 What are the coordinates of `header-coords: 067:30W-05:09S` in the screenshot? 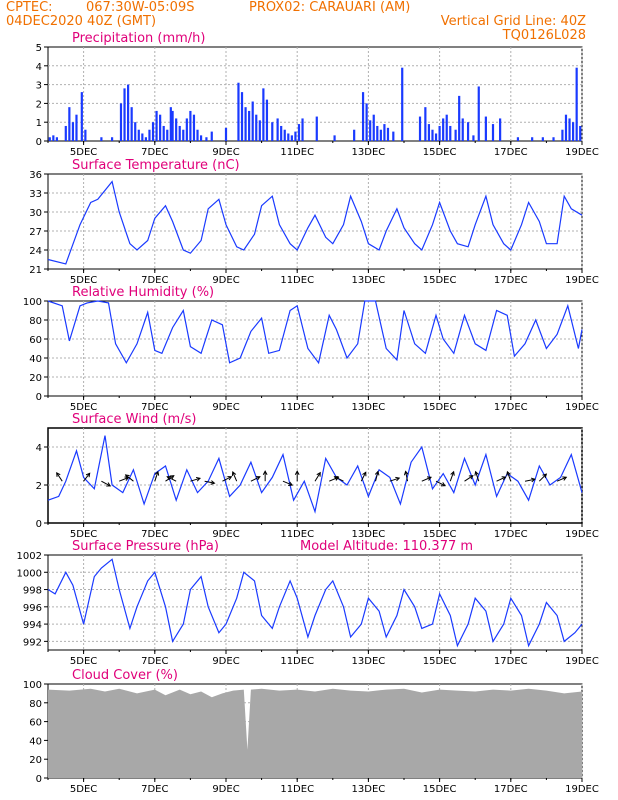 It's located at (140, 7).